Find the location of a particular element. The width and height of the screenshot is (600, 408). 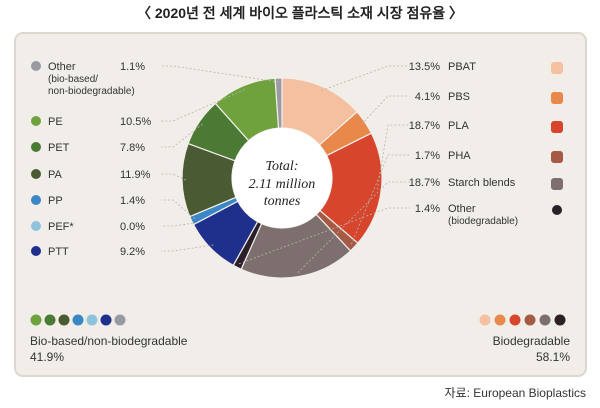

leader-ptt is located at coordinates (187, 248).